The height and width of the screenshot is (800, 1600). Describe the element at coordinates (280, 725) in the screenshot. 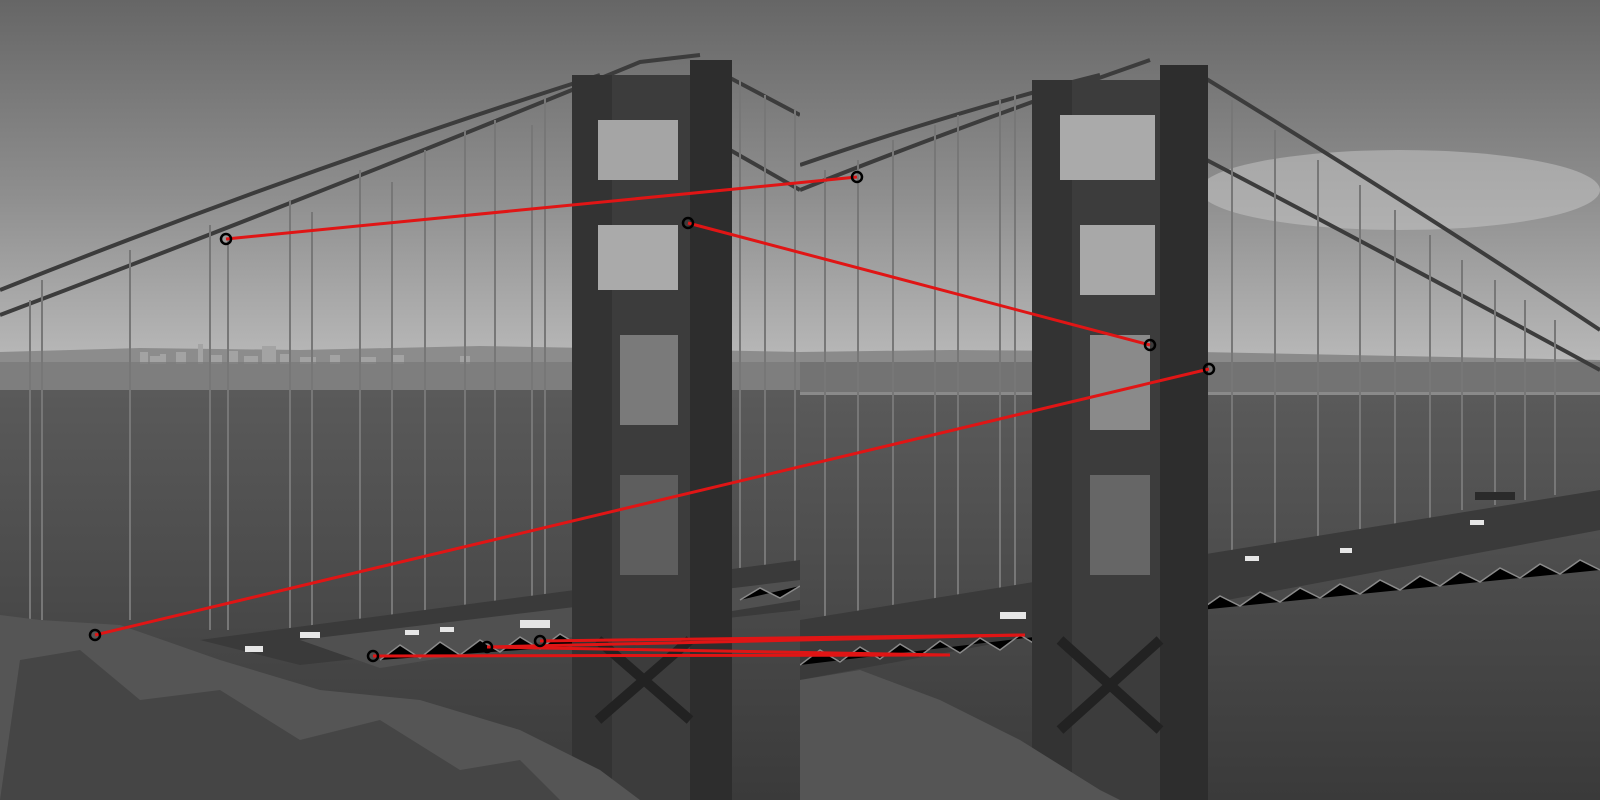

I see `rock-shadow` at that location.